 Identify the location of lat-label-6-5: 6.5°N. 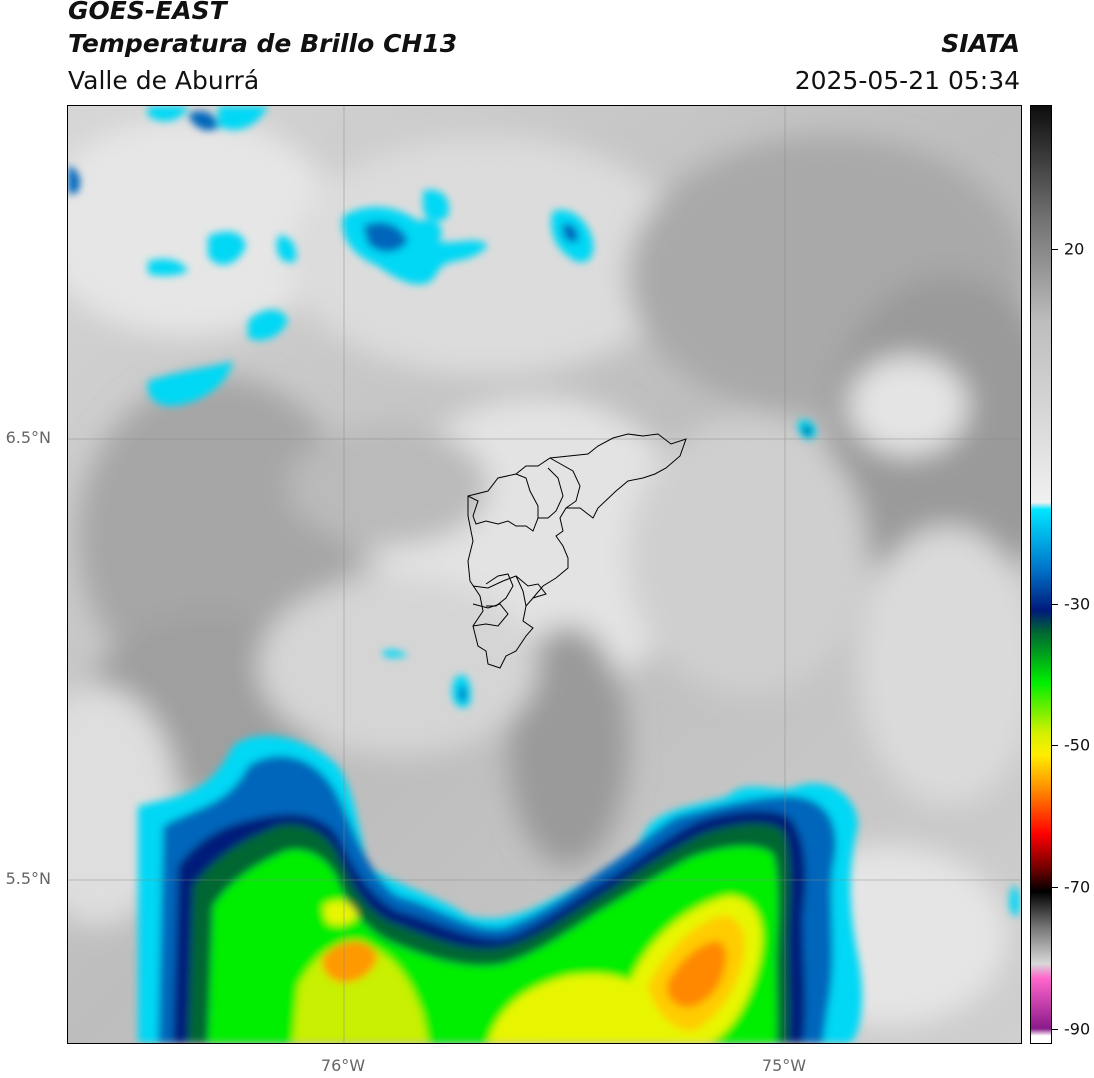
(28, 437).